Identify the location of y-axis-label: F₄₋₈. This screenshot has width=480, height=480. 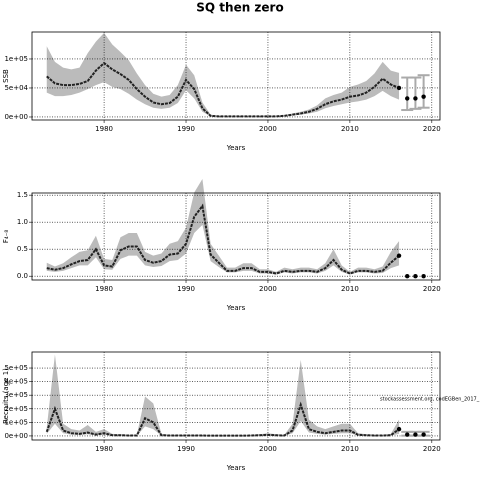
(6, 237).